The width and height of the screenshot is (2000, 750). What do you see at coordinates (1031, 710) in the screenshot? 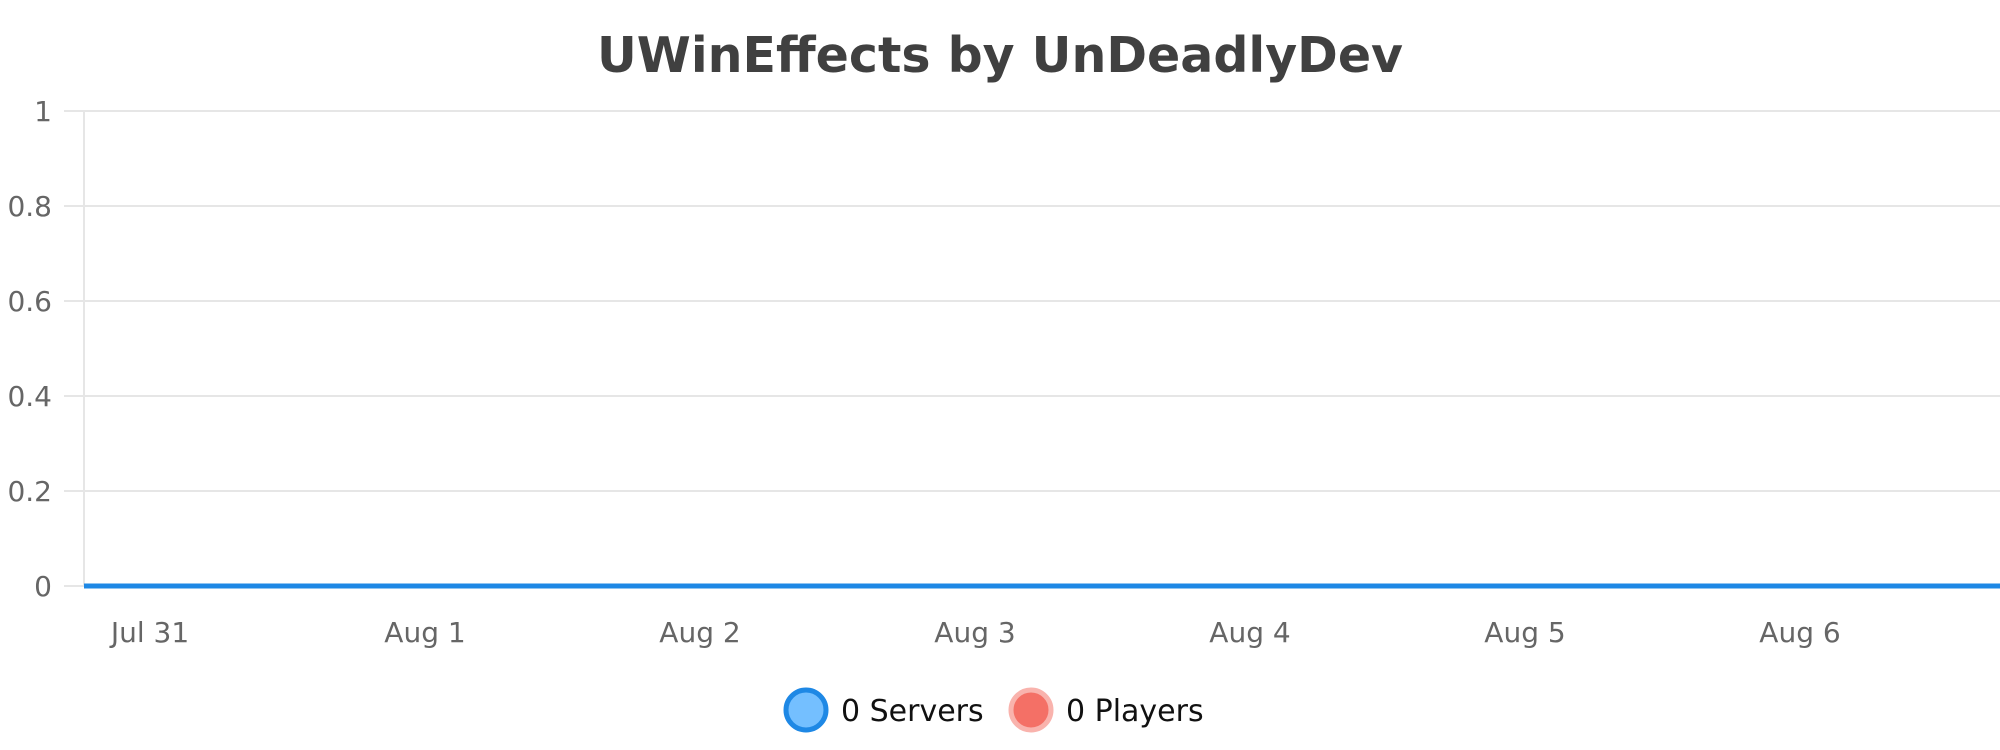
I see `legend-marker-players` at bounding box center [1031, 710].